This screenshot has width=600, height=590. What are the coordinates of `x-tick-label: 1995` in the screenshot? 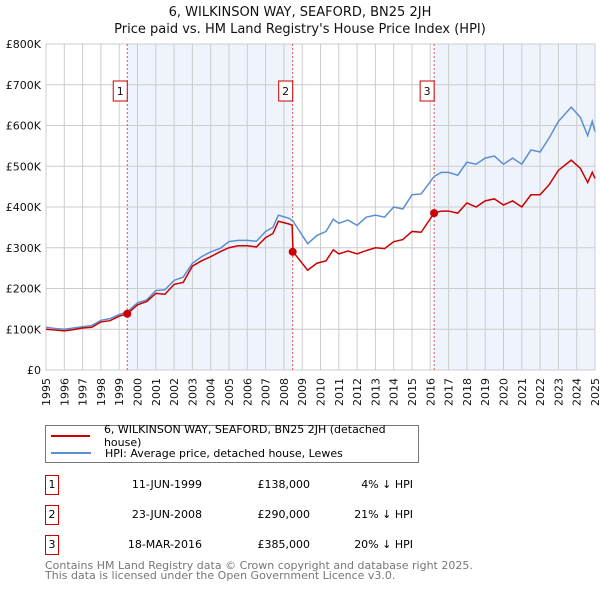 It's located at (46, 392).